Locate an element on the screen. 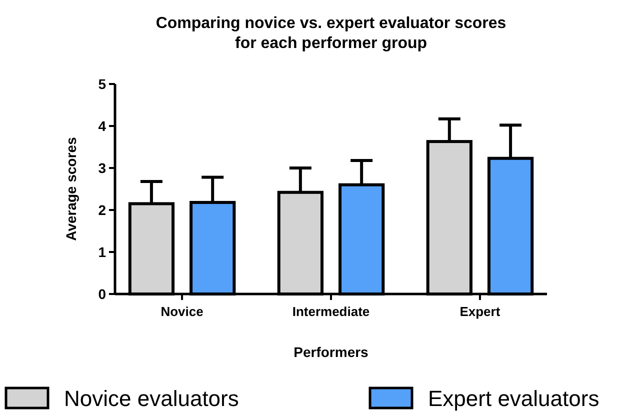 This screenshot has height=415, width=632. x-axis-title: Performers is located at coordinates (331, 352).